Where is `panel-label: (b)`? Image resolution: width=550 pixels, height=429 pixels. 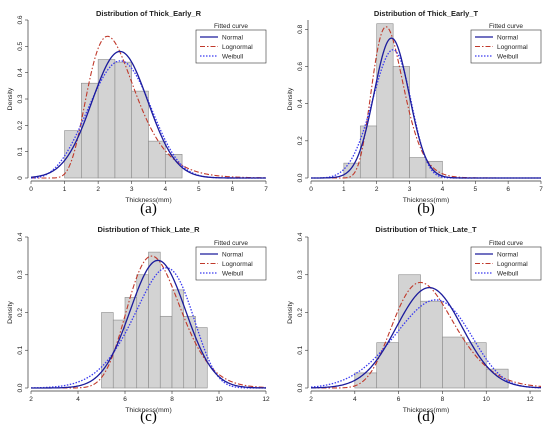 panel-label: (b) is located at coordinates (426, 209).